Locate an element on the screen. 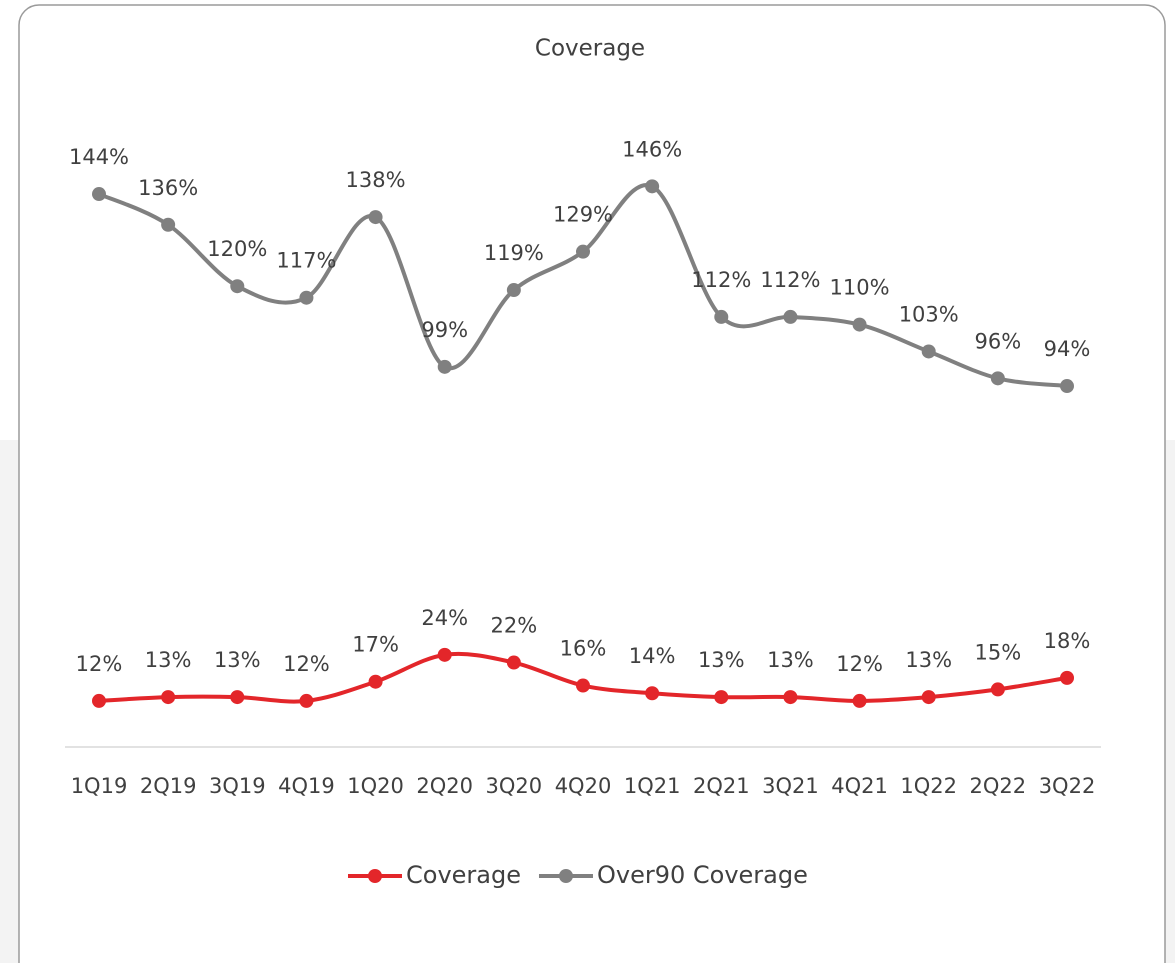 Image resolution: width=1175 pixels, height=963 pixels. data-label: 120% is located at coordinates (237, 249).